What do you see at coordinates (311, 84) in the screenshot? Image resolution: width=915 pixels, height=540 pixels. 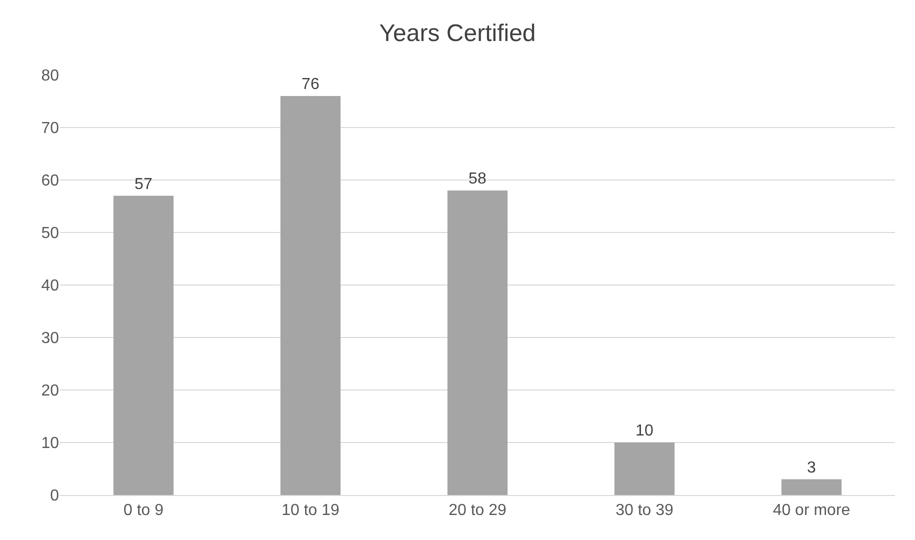 I see `data-label: 76` at bounding box center [311, 84].